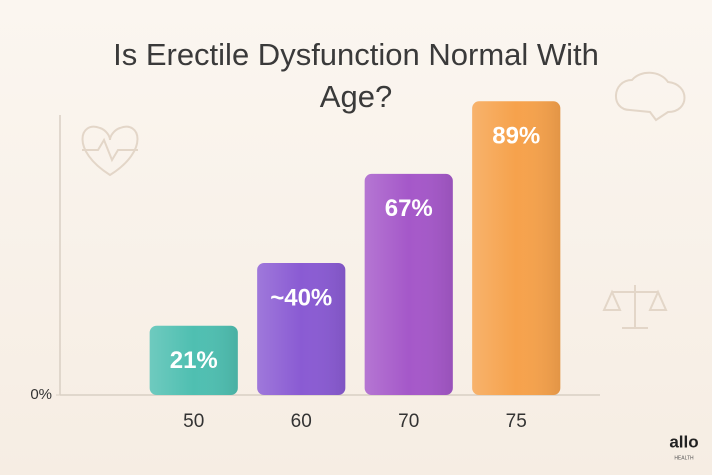 This screenshot has width=712, height=475. I want to click on x-tick-label: 50, so click(193, 421).